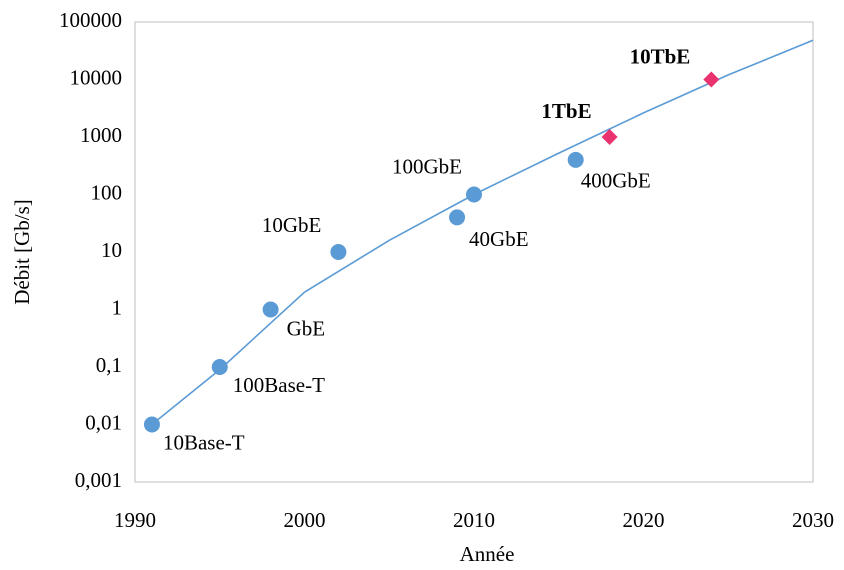 This screenshot has width=844, height=570. Describe the element at coordinates (499, 239) in the screenshot. I see `point-label: 40GbE` at that location.